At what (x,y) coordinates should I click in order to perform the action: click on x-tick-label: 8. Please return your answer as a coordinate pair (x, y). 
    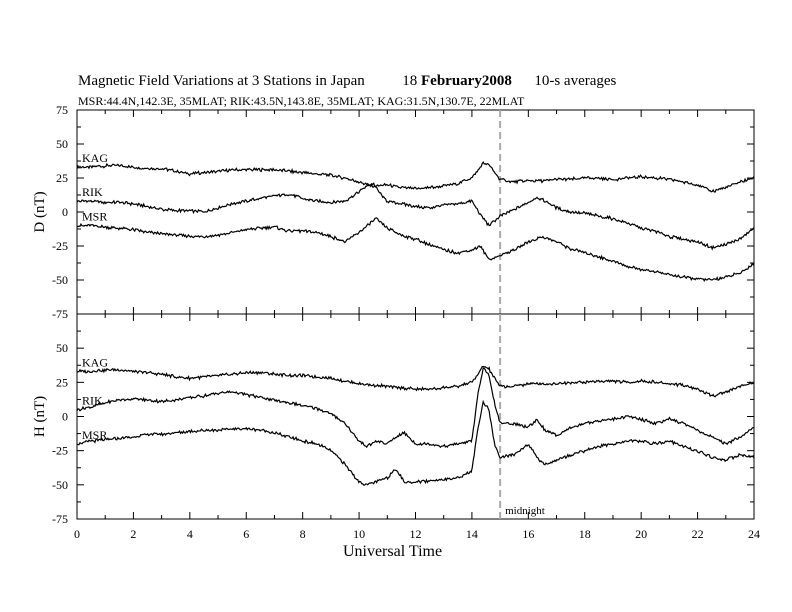
    Looking at the image, I should click on (303, 534).